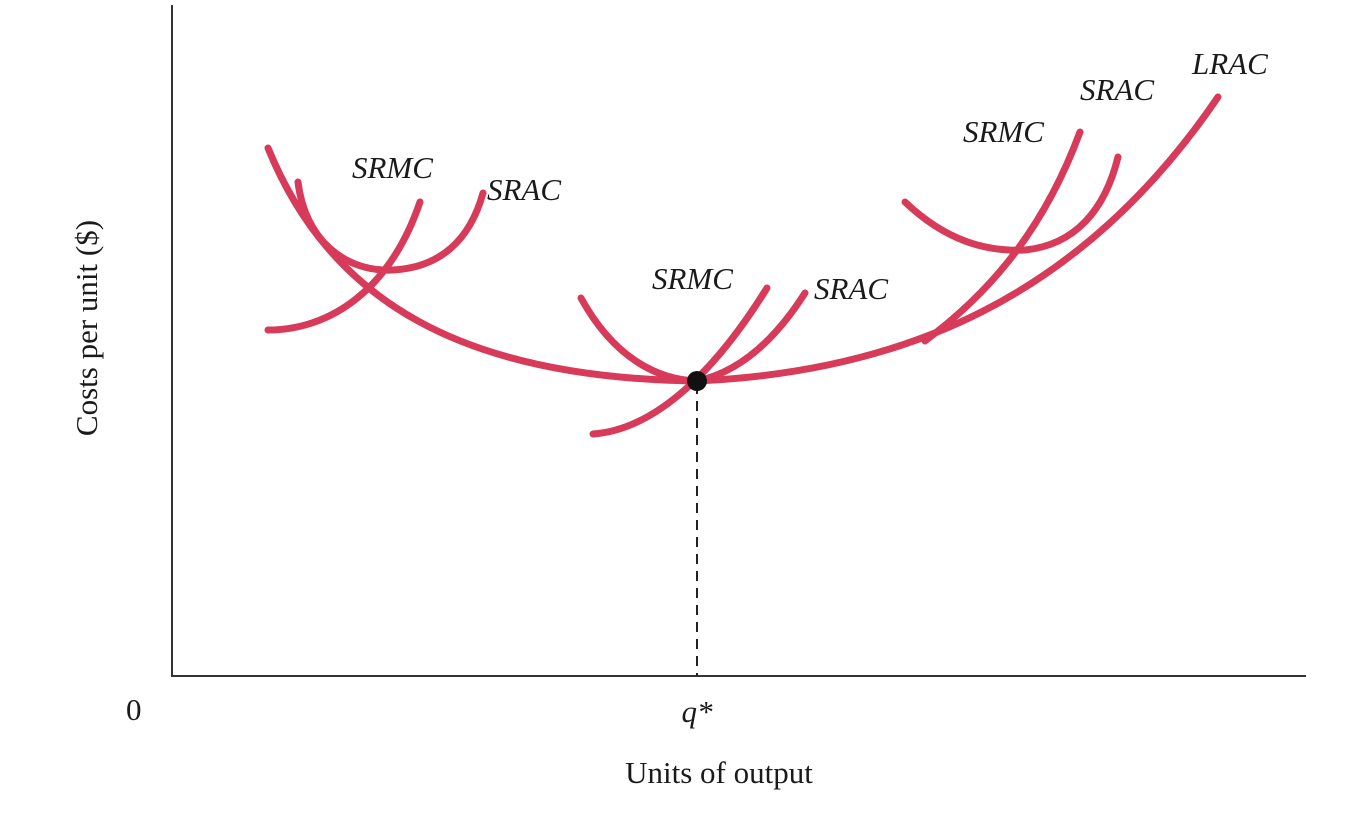 This screenshot has width=1346, height=820. What do you see at coordinates (851, 288) in the screenshot?
I see `mid-srac-label: SRAC` at bounding box center [851, 288].